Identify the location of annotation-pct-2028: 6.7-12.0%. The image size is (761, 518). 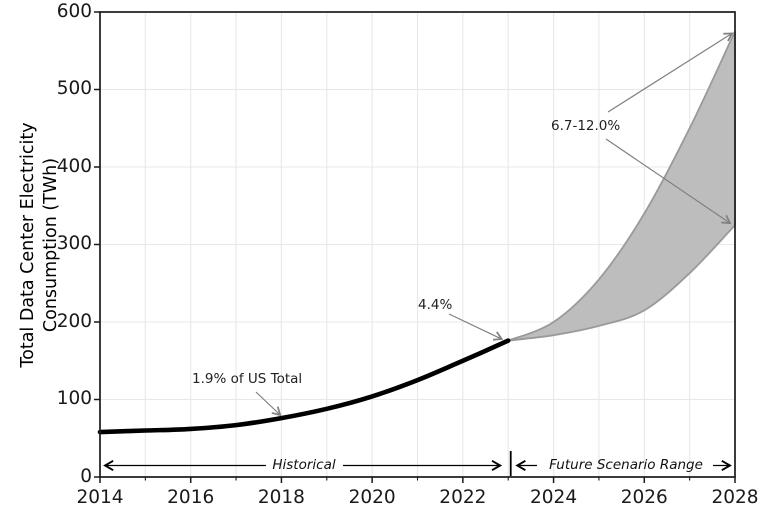
(586, 126).